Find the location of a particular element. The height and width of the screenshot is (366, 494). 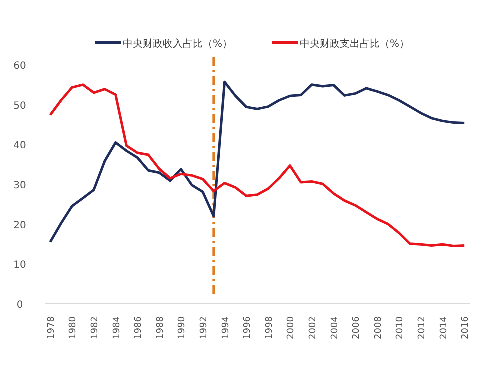

x-tick-label: 2002 is located at coordinates (313, 328).